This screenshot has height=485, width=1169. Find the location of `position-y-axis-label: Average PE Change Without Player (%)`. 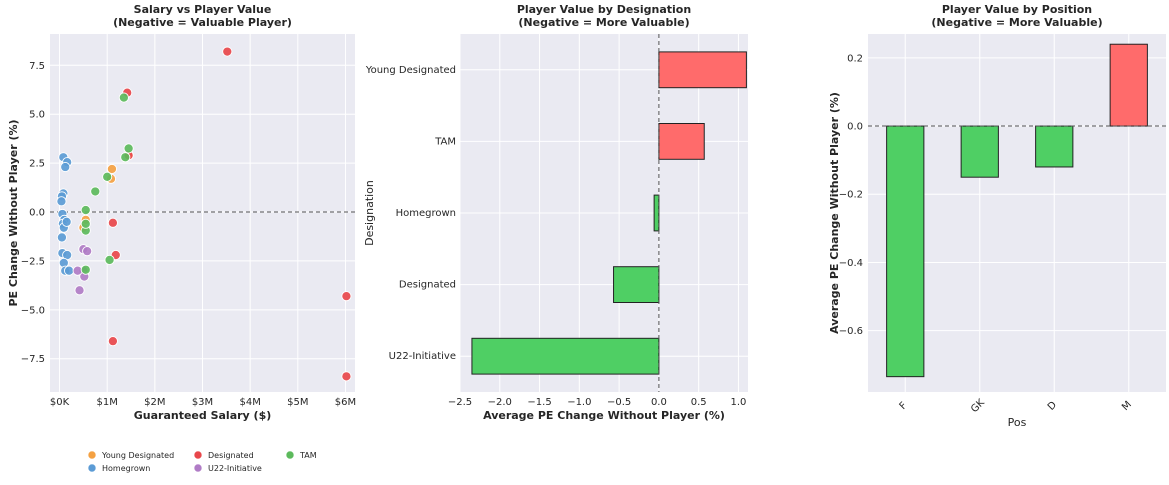

position-y-axis-label: Average PE Change Without Player (%) is located at coordinates (834, 213).